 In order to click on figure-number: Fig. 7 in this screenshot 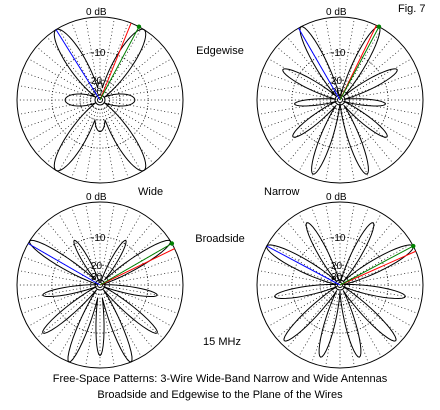, I will do `click(412, 9)`.